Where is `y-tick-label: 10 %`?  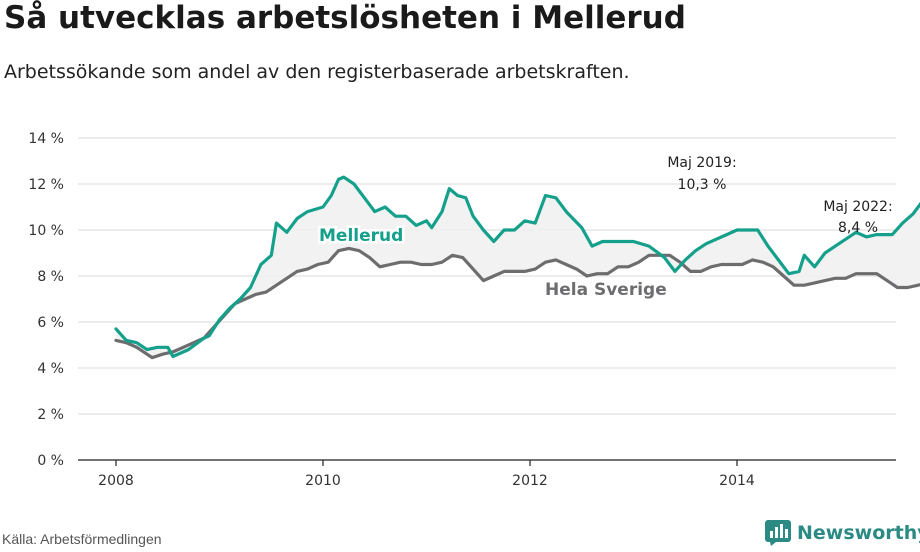
y-tick-label: 10 % is located at coordinates (46, 231).